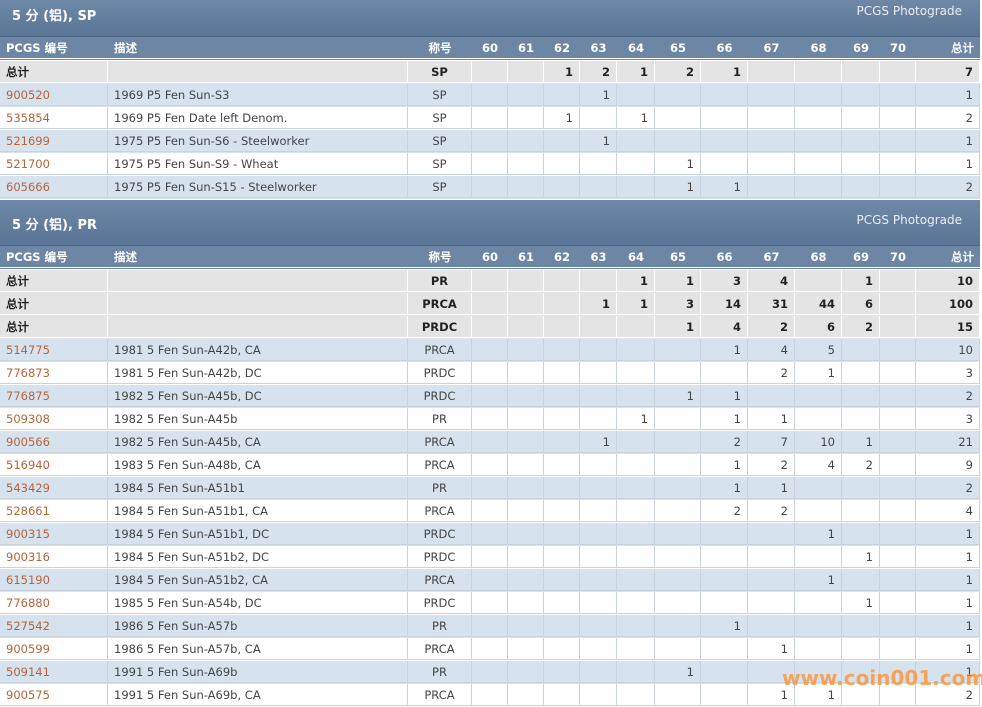 Image resolution: width=982 pixels, height=707 pixels. I want to click on column-header: 62, so click(562, 48).